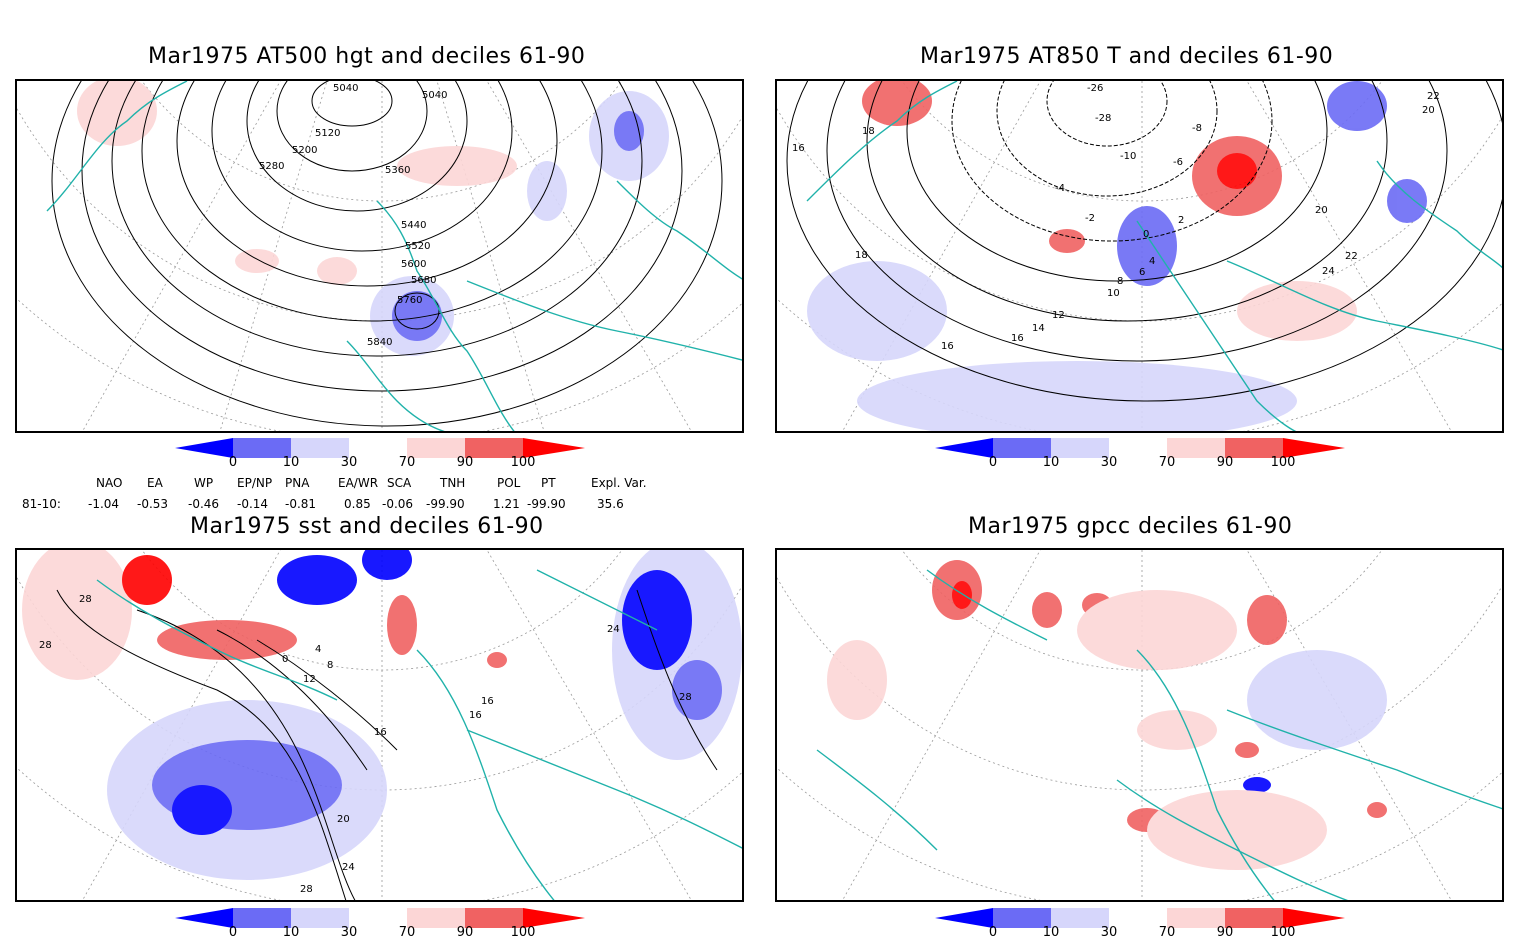 The height and width of the screenshot is (940, 1520). What do you see at coordinates (509, 483) in the screenshot?
I see `index-header: POL` at bounding box center [509, 483].